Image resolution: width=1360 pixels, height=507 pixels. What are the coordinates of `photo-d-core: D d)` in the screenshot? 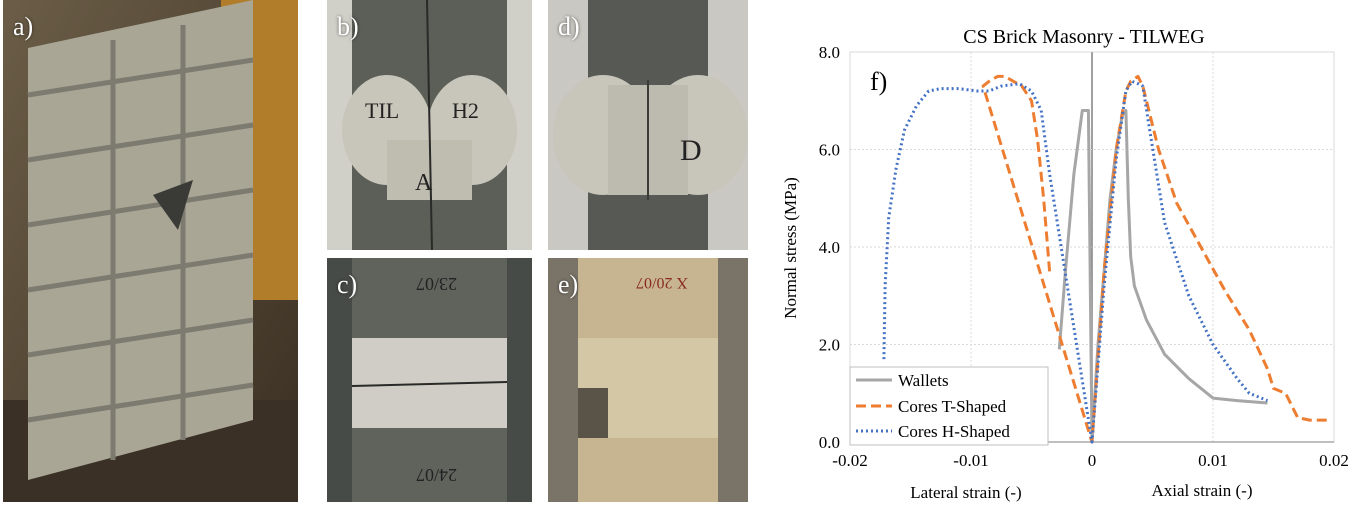 It's located at (648, 125).